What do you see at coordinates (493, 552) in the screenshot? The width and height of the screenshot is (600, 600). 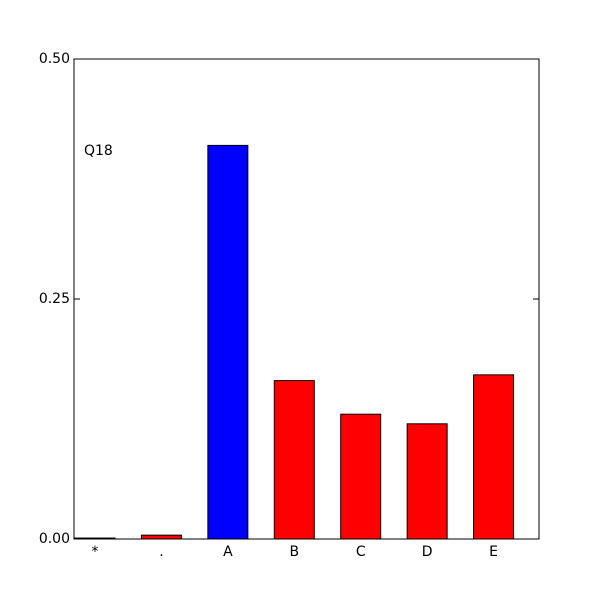 I see `x-tick-label: E` at bounding box center [493, 552].